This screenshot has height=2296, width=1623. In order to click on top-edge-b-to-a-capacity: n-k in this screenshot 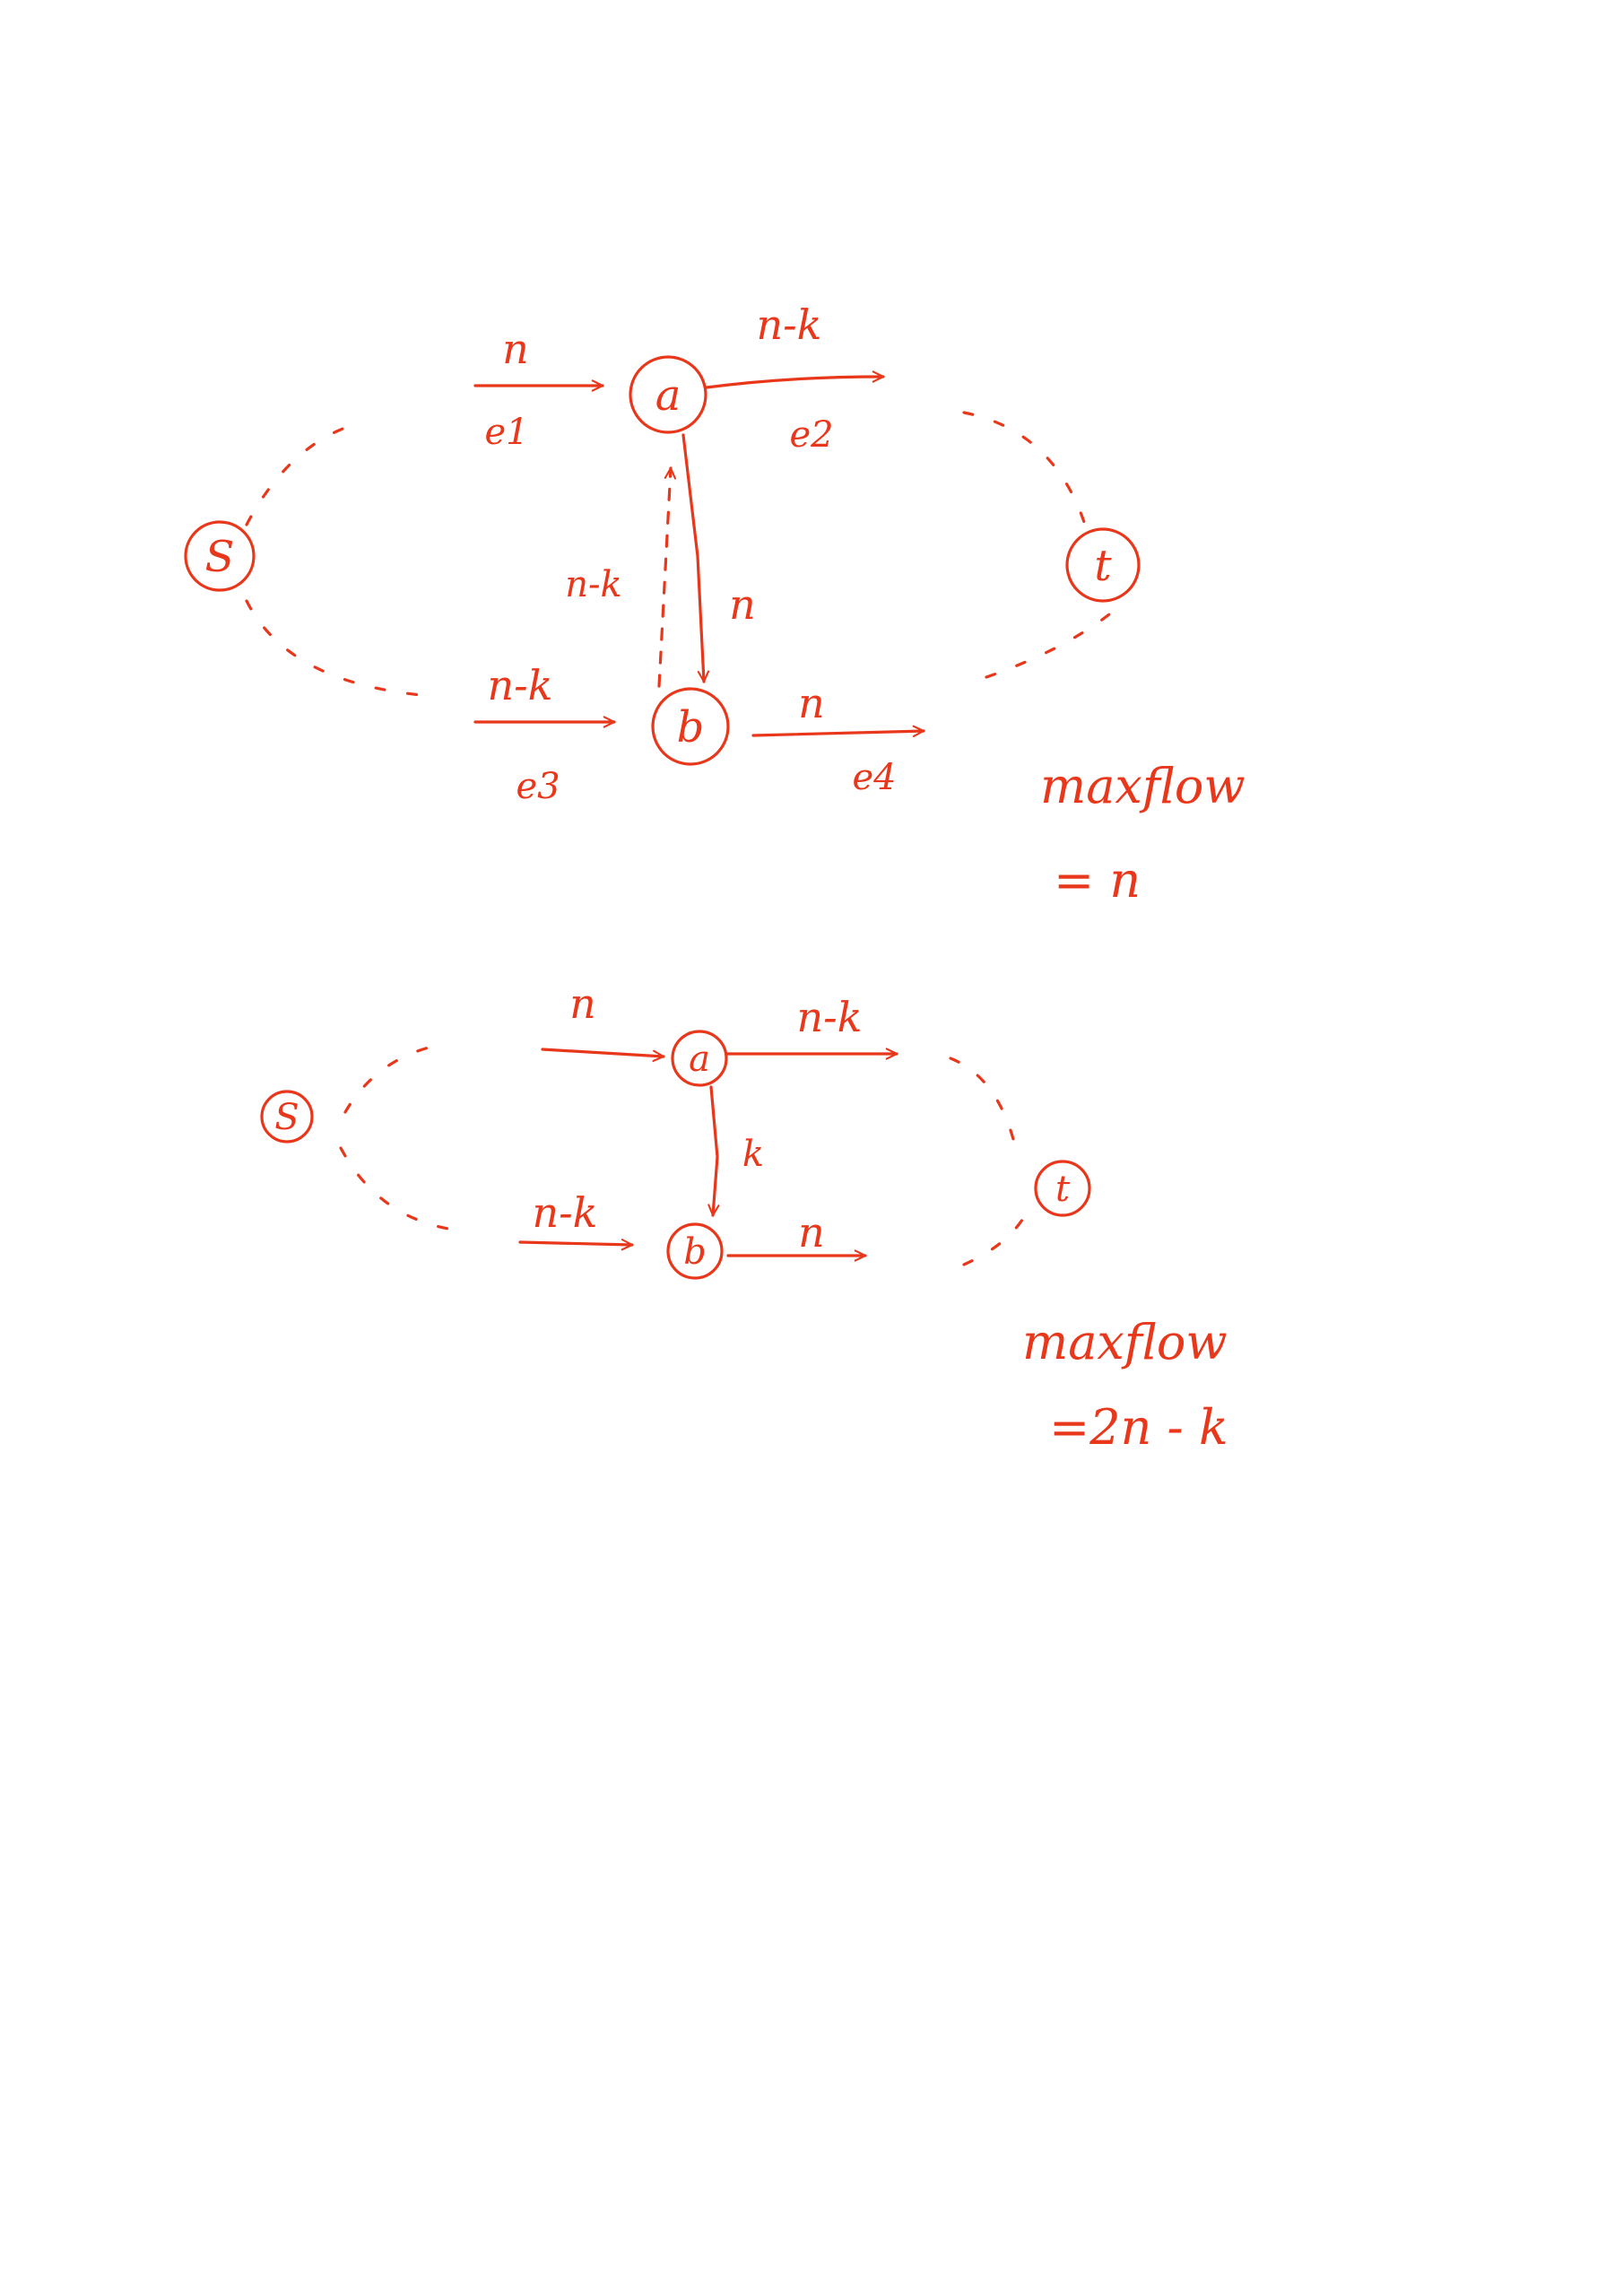, I will do `click(593, 584)`.